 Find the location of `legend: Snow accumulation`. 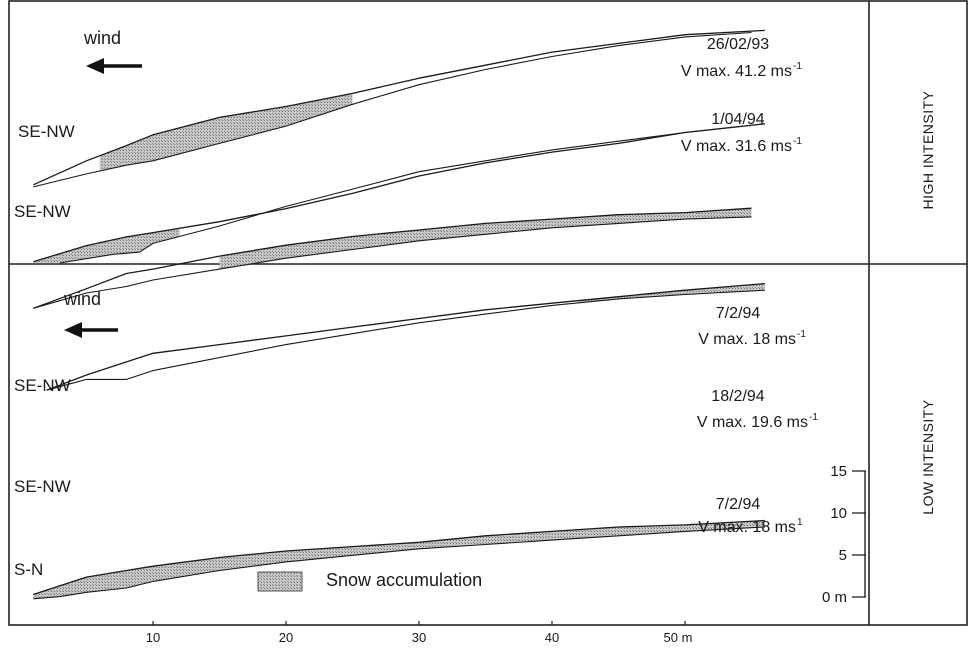

legend: Snow accumulation is located at coordinates (369, 581).